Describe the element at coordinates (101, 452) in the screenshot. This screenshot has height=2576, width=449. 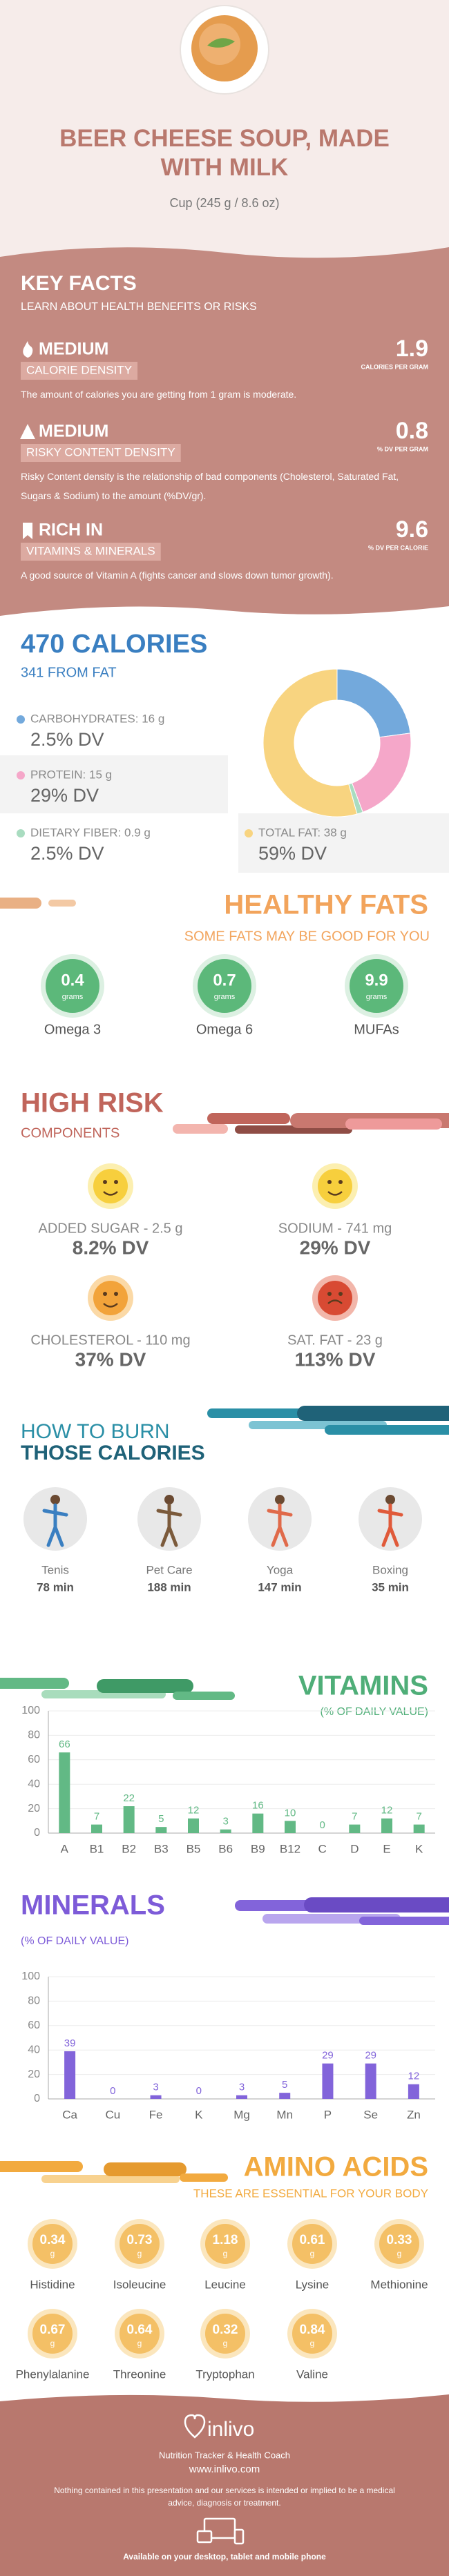
I see `fact-label: RISKY CONTENT DENSITY` at that location.